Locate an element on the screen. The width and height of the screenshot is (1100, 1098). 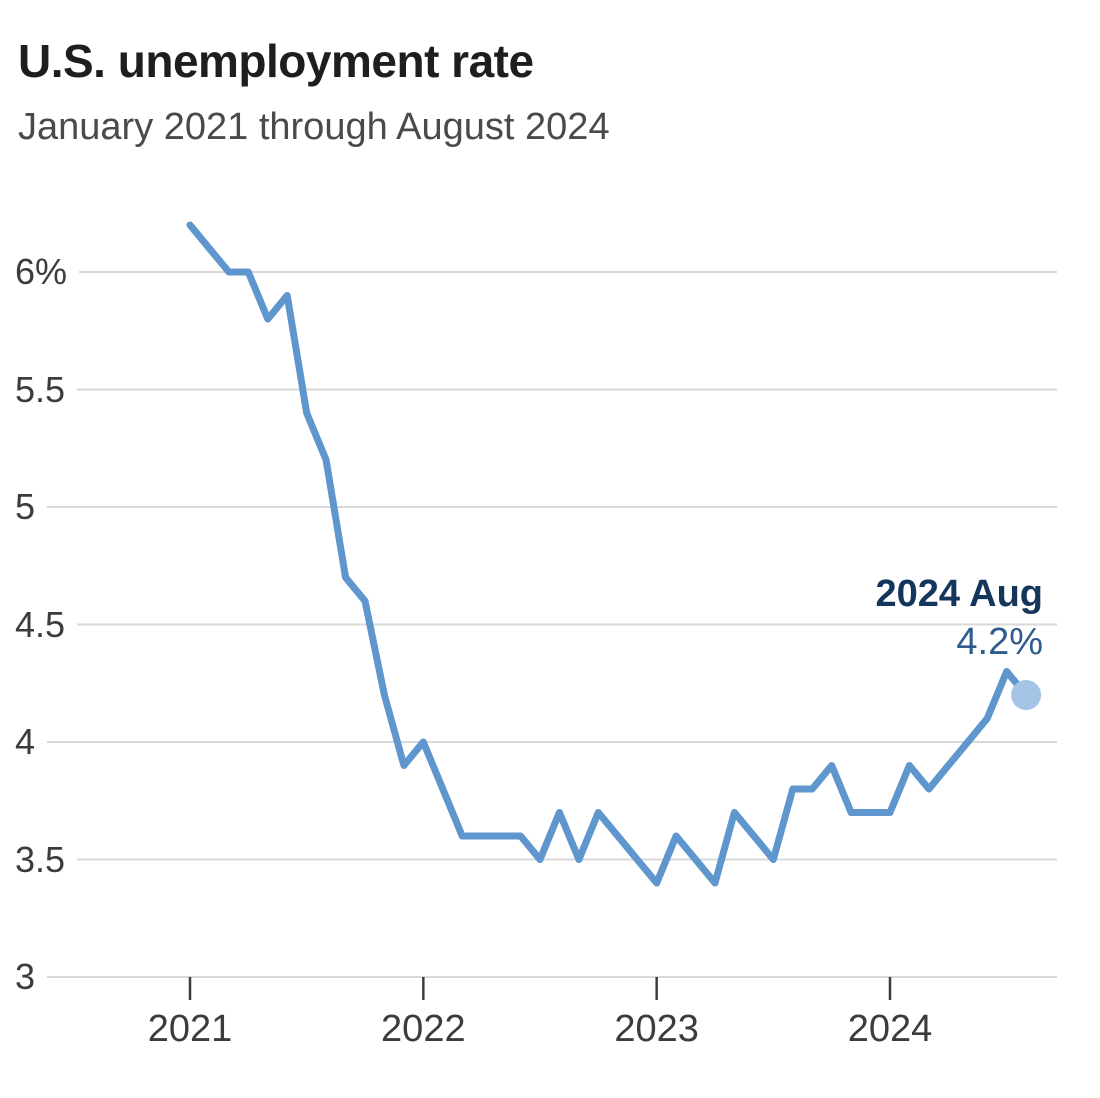
endpoint-dot is located at coordinates (1026, 695).